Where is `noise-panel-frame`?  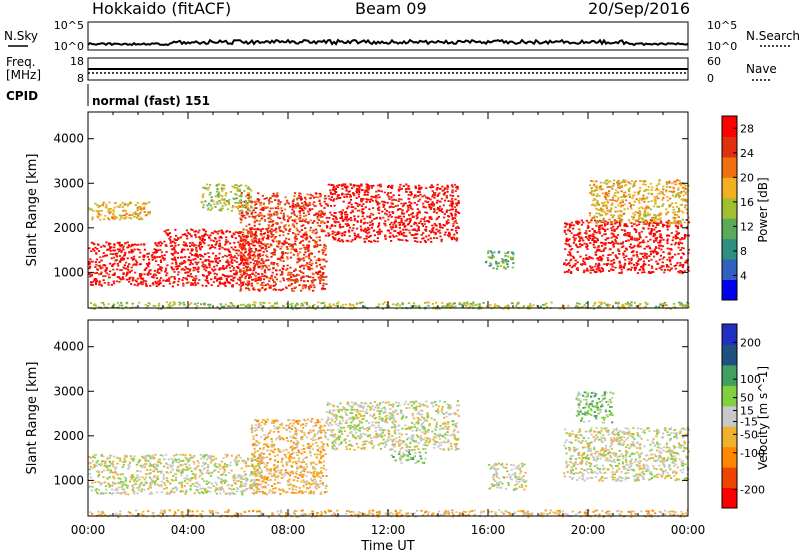
noise-panel-frame is located at coordinates (388, 36).